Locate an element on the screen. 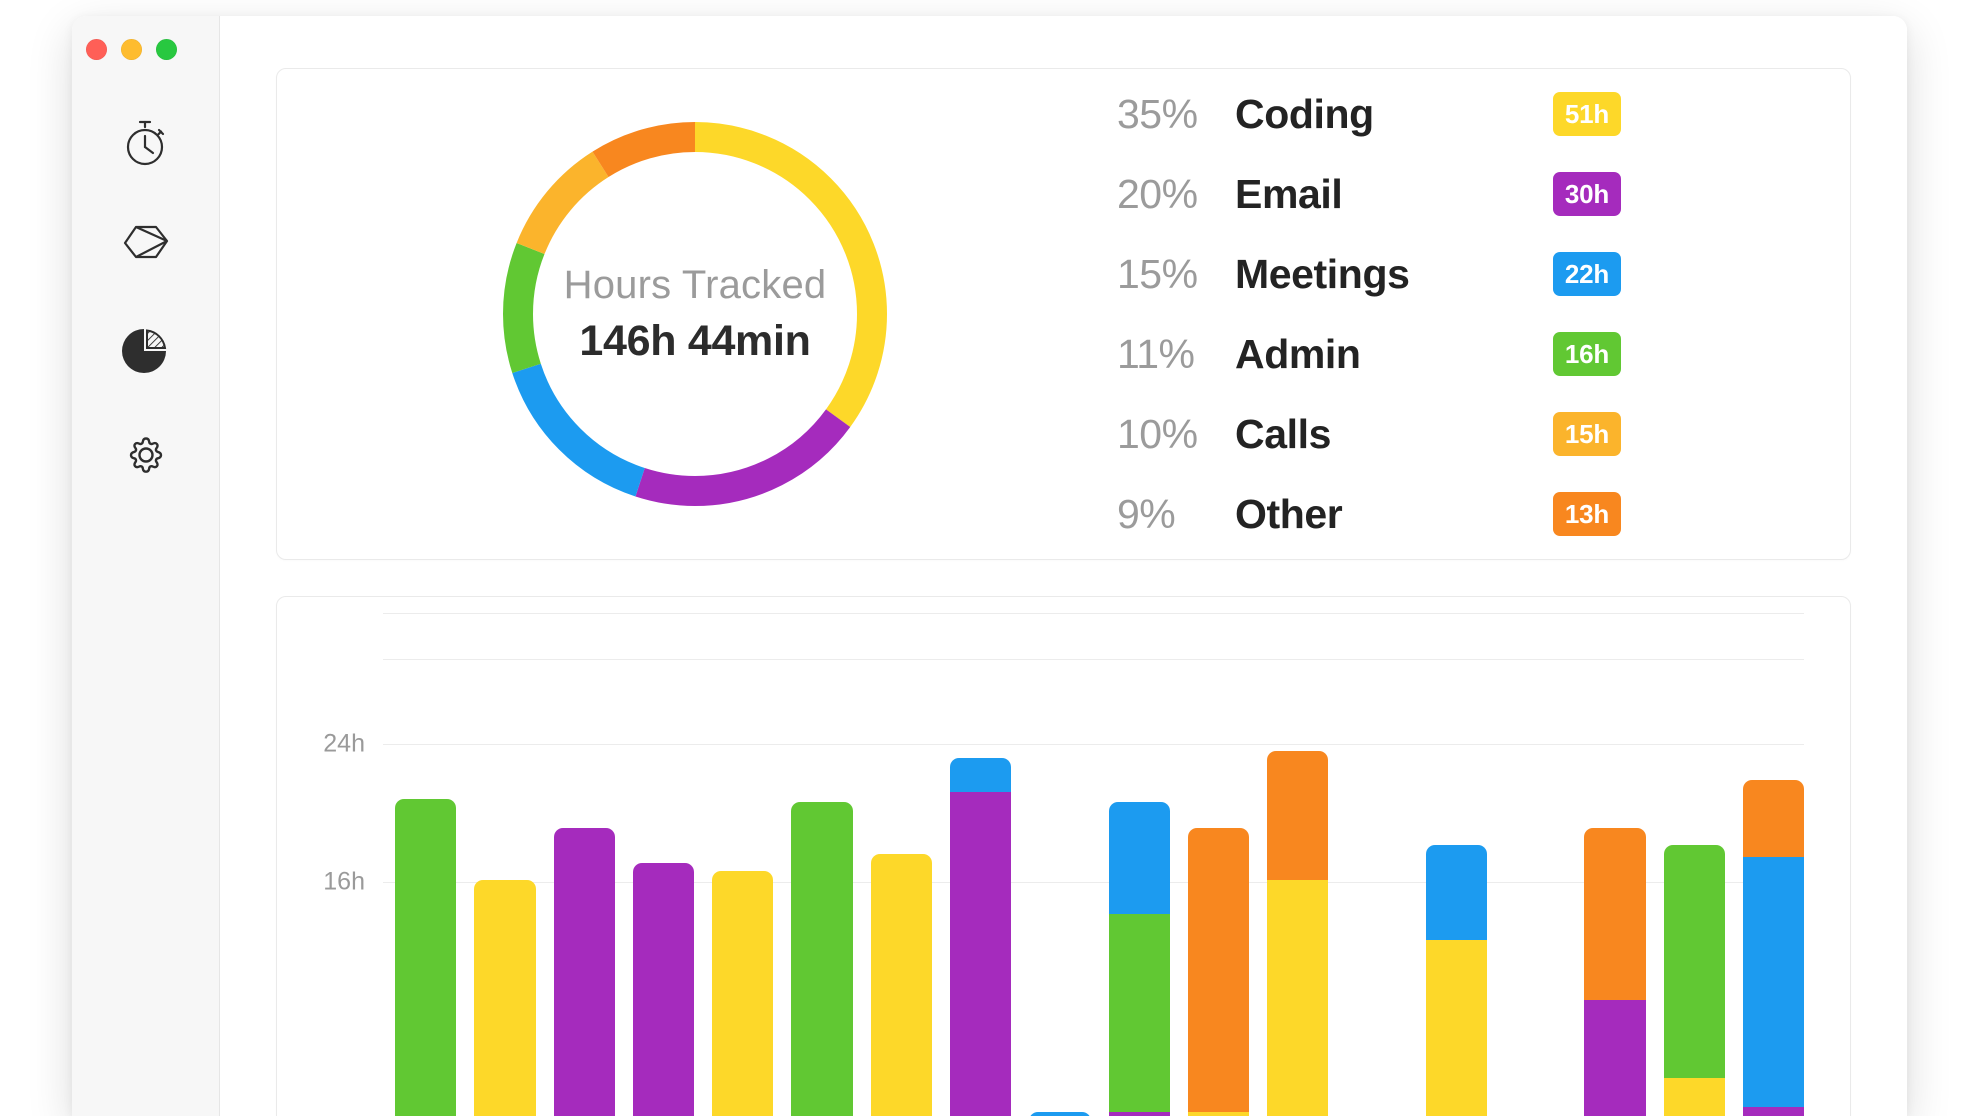  legend-percent: 20% is located at coordinates (1157, 193).